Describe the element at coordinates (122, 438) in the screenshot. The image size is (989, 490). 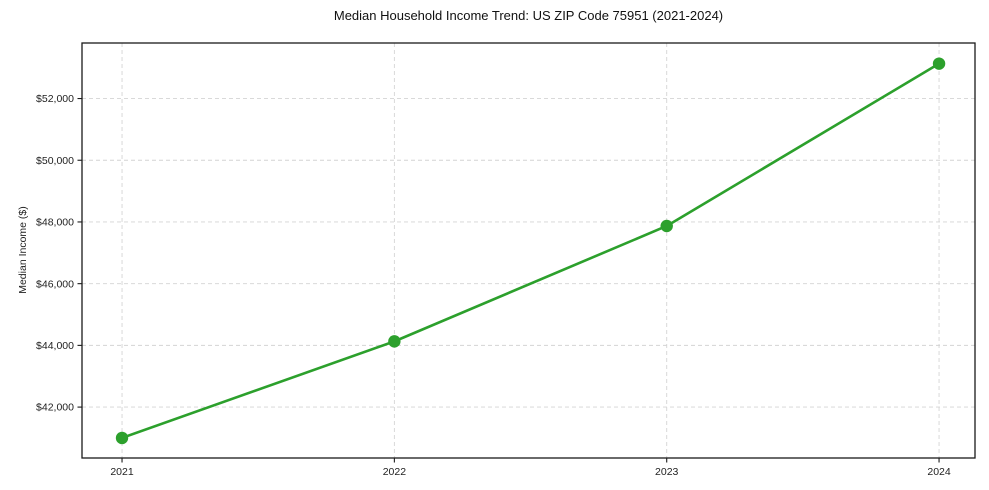
I see `data-point-2021` at that location.